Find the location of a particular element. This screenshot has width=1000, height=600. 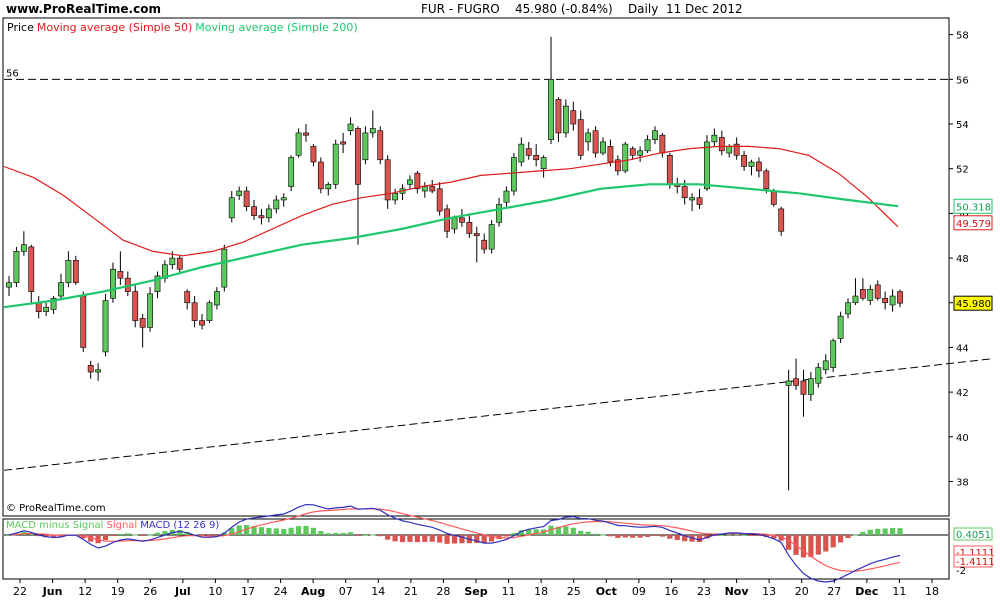

x-tick-label: Nov is located at coordinates (737, 591).